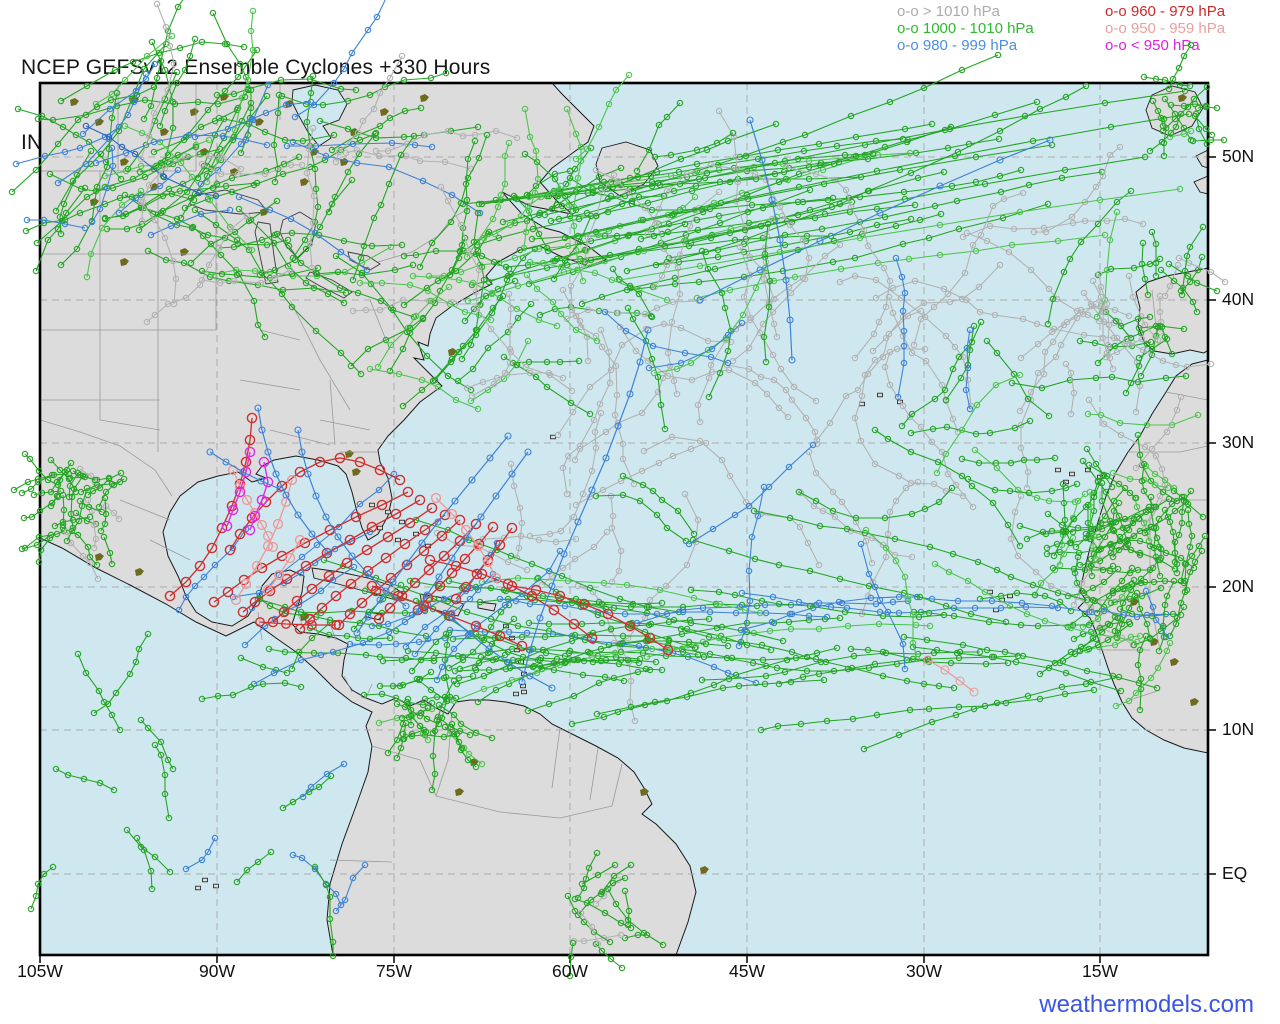  I want to click on lon-label-45W: 45W, so click(747, 971).